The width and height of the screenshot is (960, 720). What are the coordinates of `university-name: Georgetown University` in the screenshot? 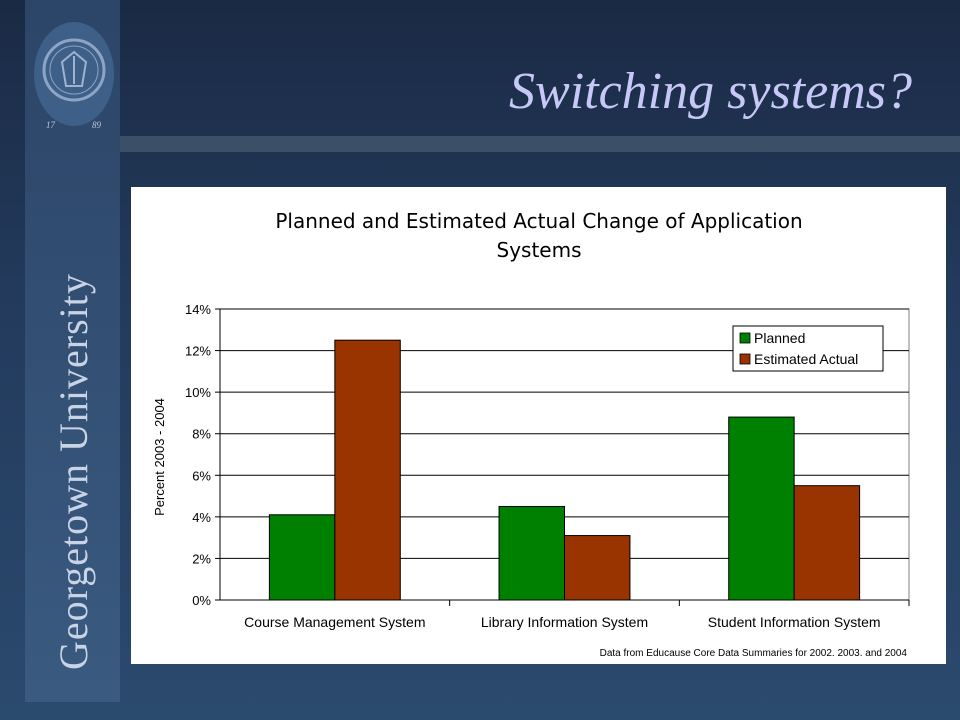 It's located at (73, 471).